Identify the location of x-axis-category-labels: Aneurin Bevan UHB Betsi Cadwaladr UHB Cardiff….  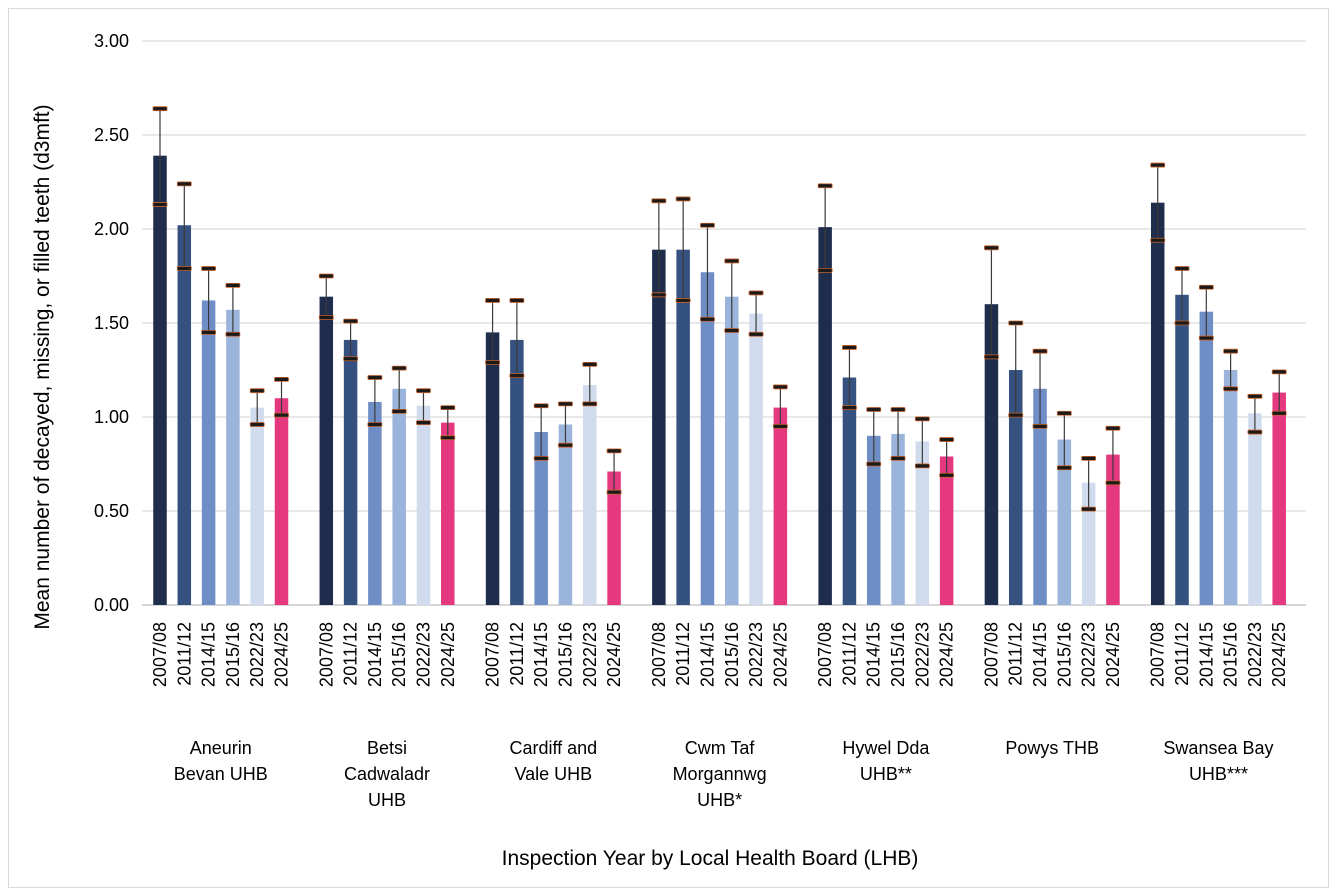
(724, 774).